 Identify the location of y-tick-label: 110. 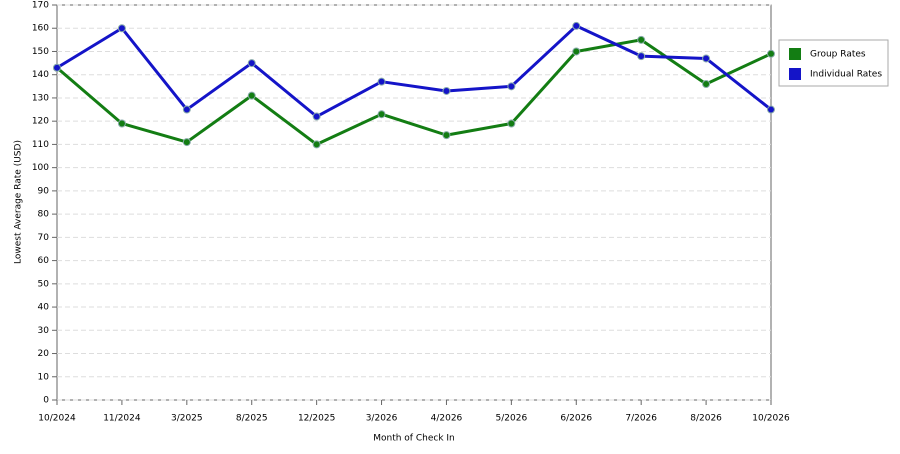
(40, 145).